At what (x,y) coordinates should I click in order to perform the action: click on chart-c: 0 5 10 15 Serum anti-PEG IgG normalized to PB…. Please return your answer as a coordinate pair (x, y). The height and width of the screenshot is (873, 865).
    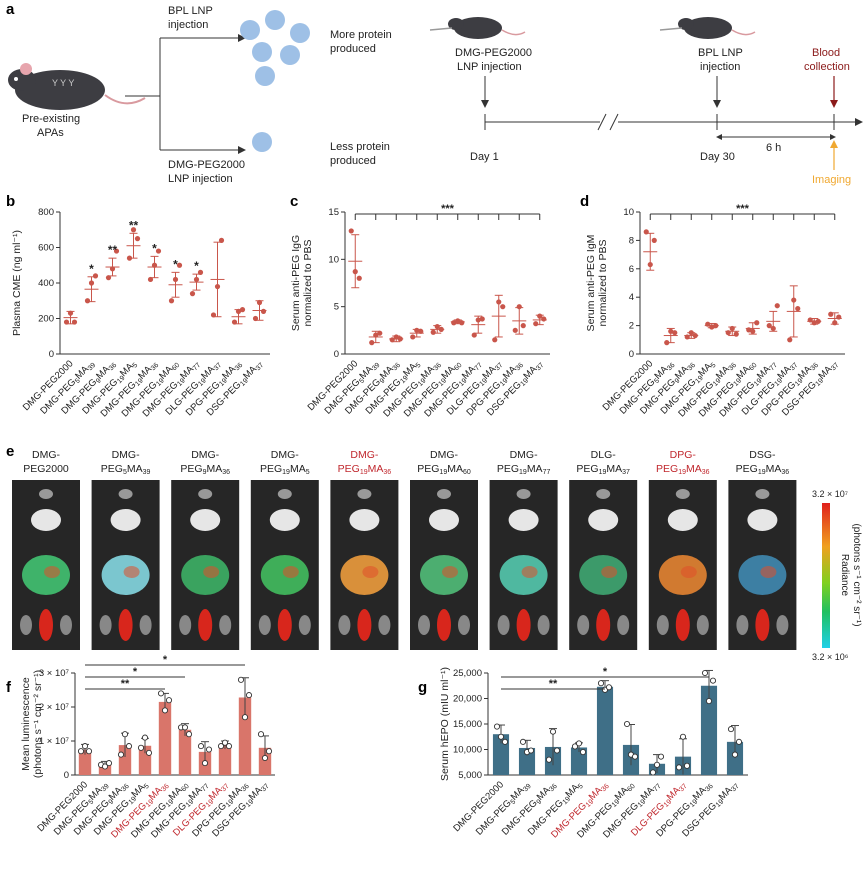
    Looking at the image, I should click on (420, 311).